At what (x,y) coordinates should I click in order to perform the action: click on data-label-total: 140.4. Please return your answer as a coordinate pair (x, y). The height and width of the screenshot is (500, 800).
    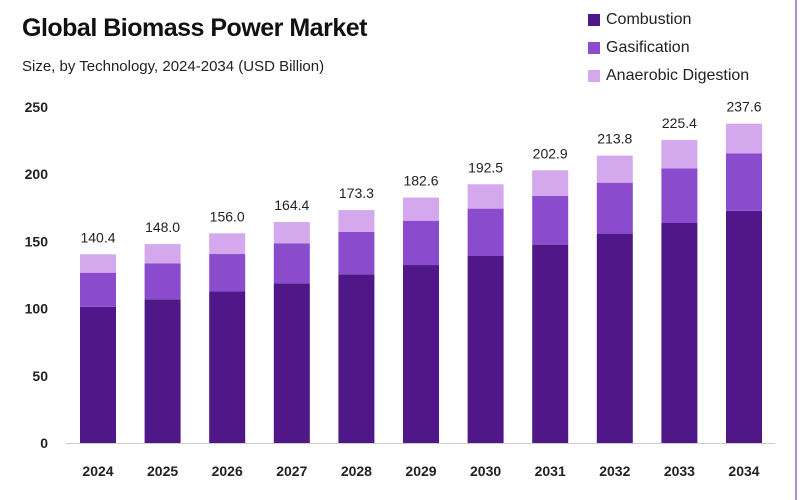
    Looking at the image, I should click on (97, 237).